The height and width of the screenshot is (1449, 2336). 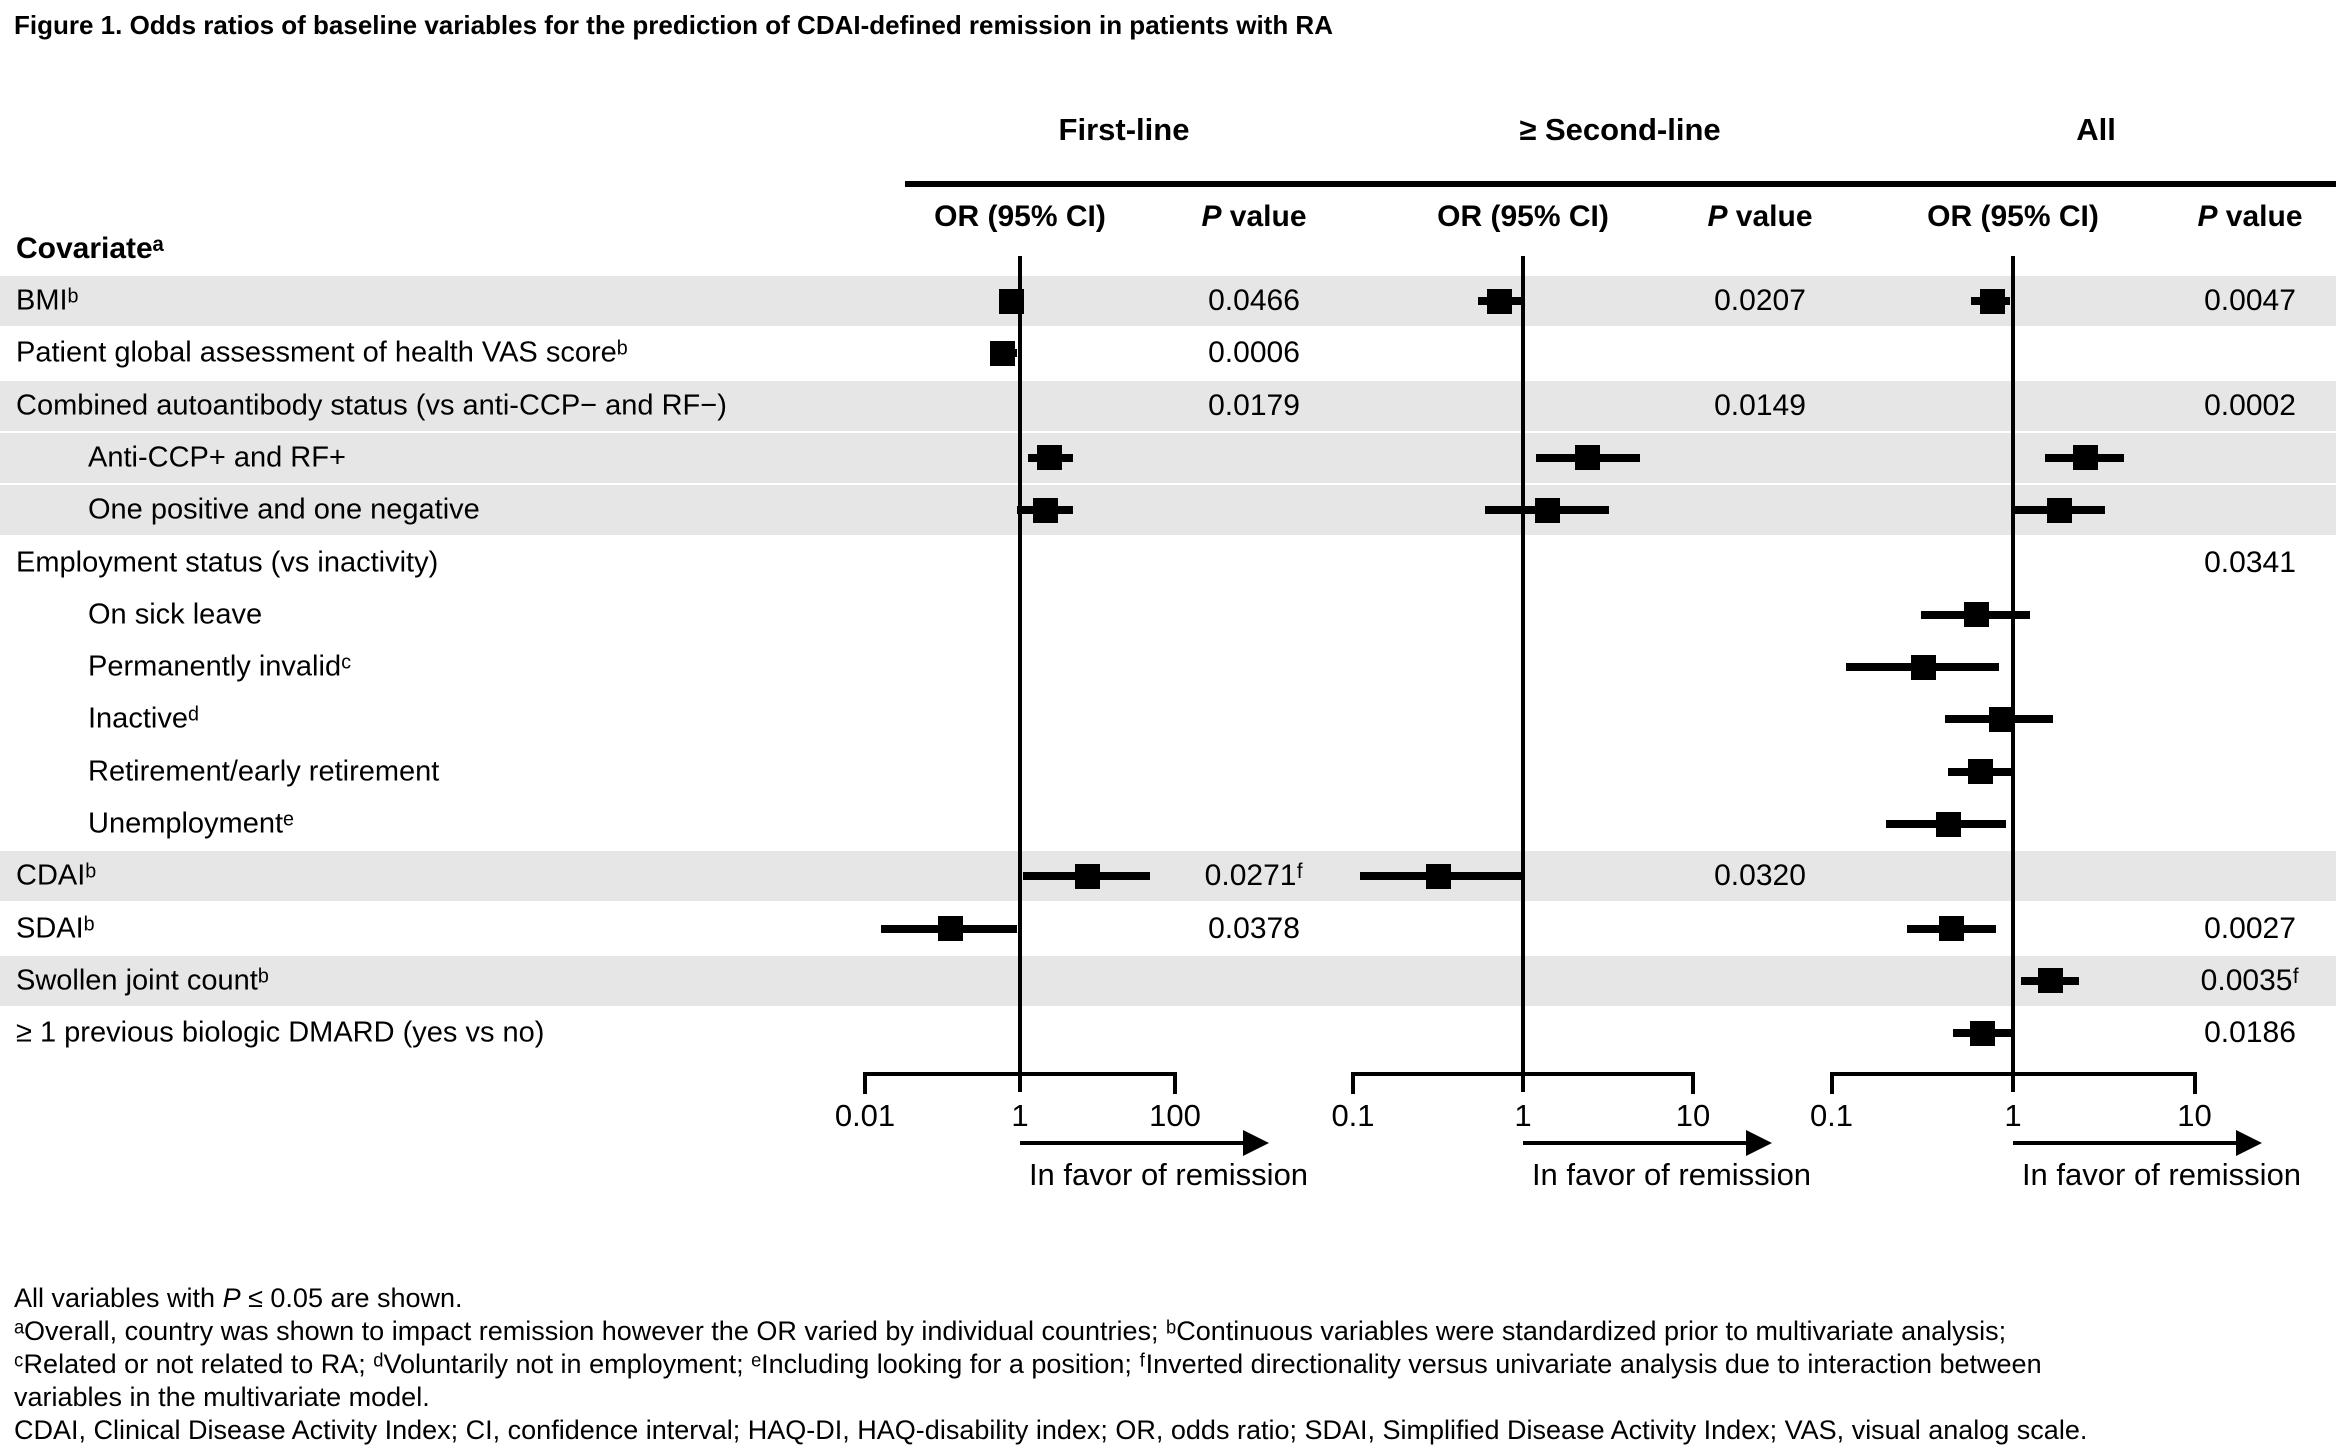 What do you see at coordinates (1254, 928) in the screenshot?
I see `p-value: 0.0378` at bounding box center [1254, 928].